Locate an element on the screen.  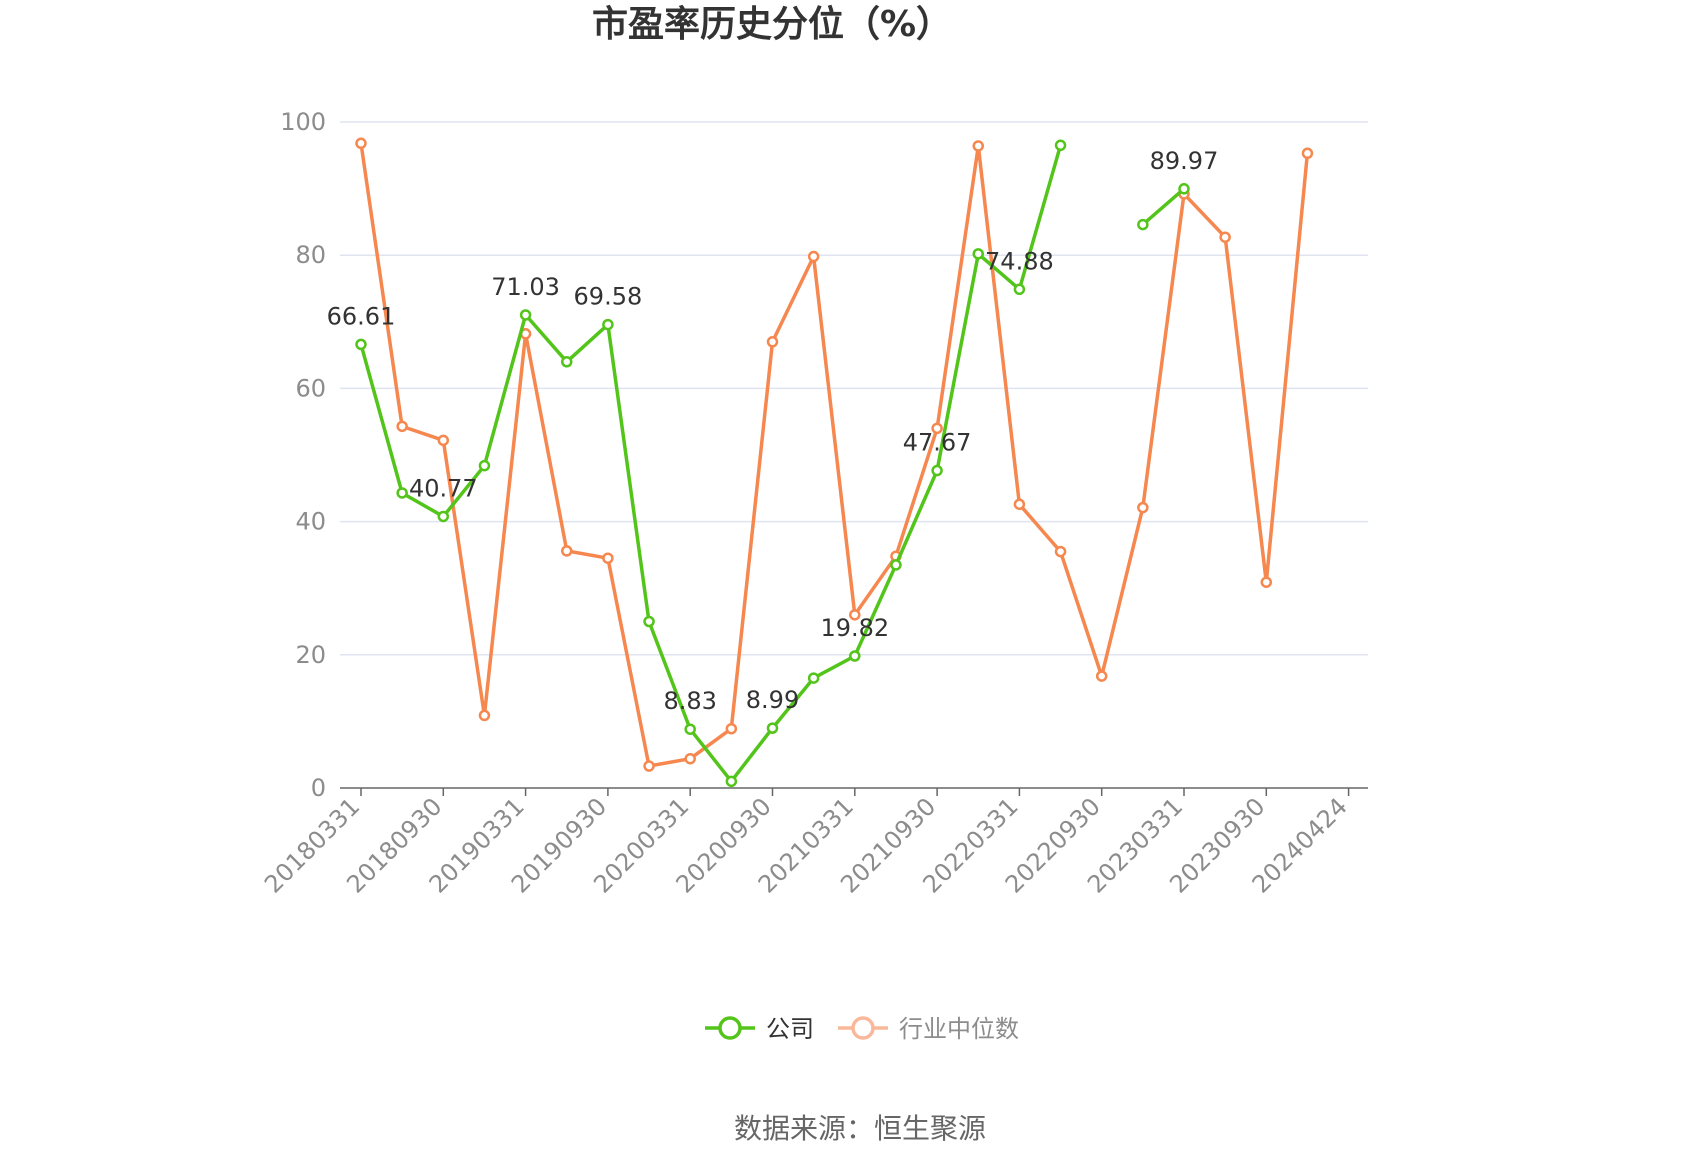
legend-label: 行业中位数 is located at coordinates (959, 1029).